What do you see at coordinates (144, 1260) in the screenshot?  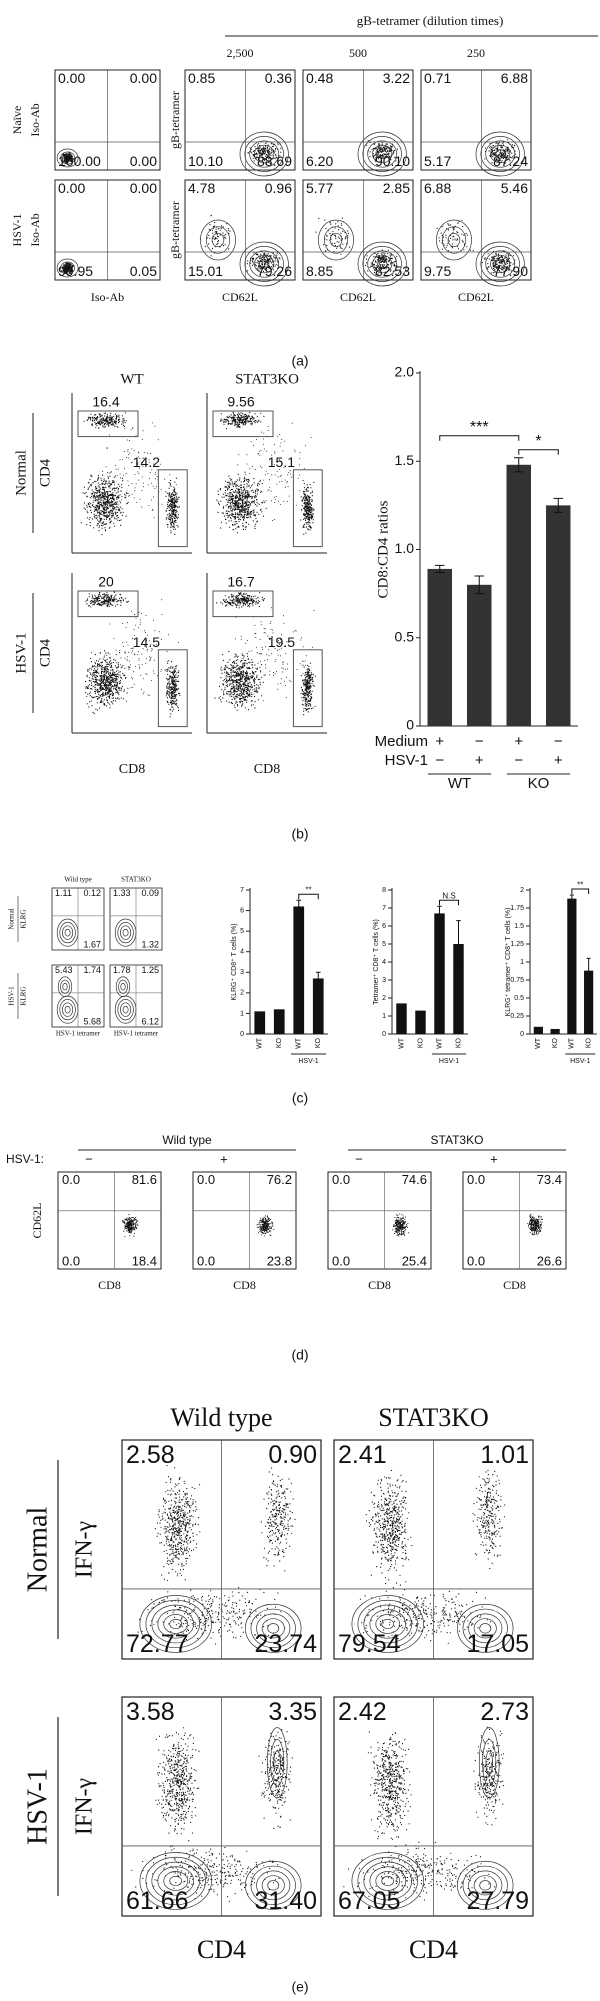 I see `quadrant-value: 18.4` at bounding box center [144, 1260].